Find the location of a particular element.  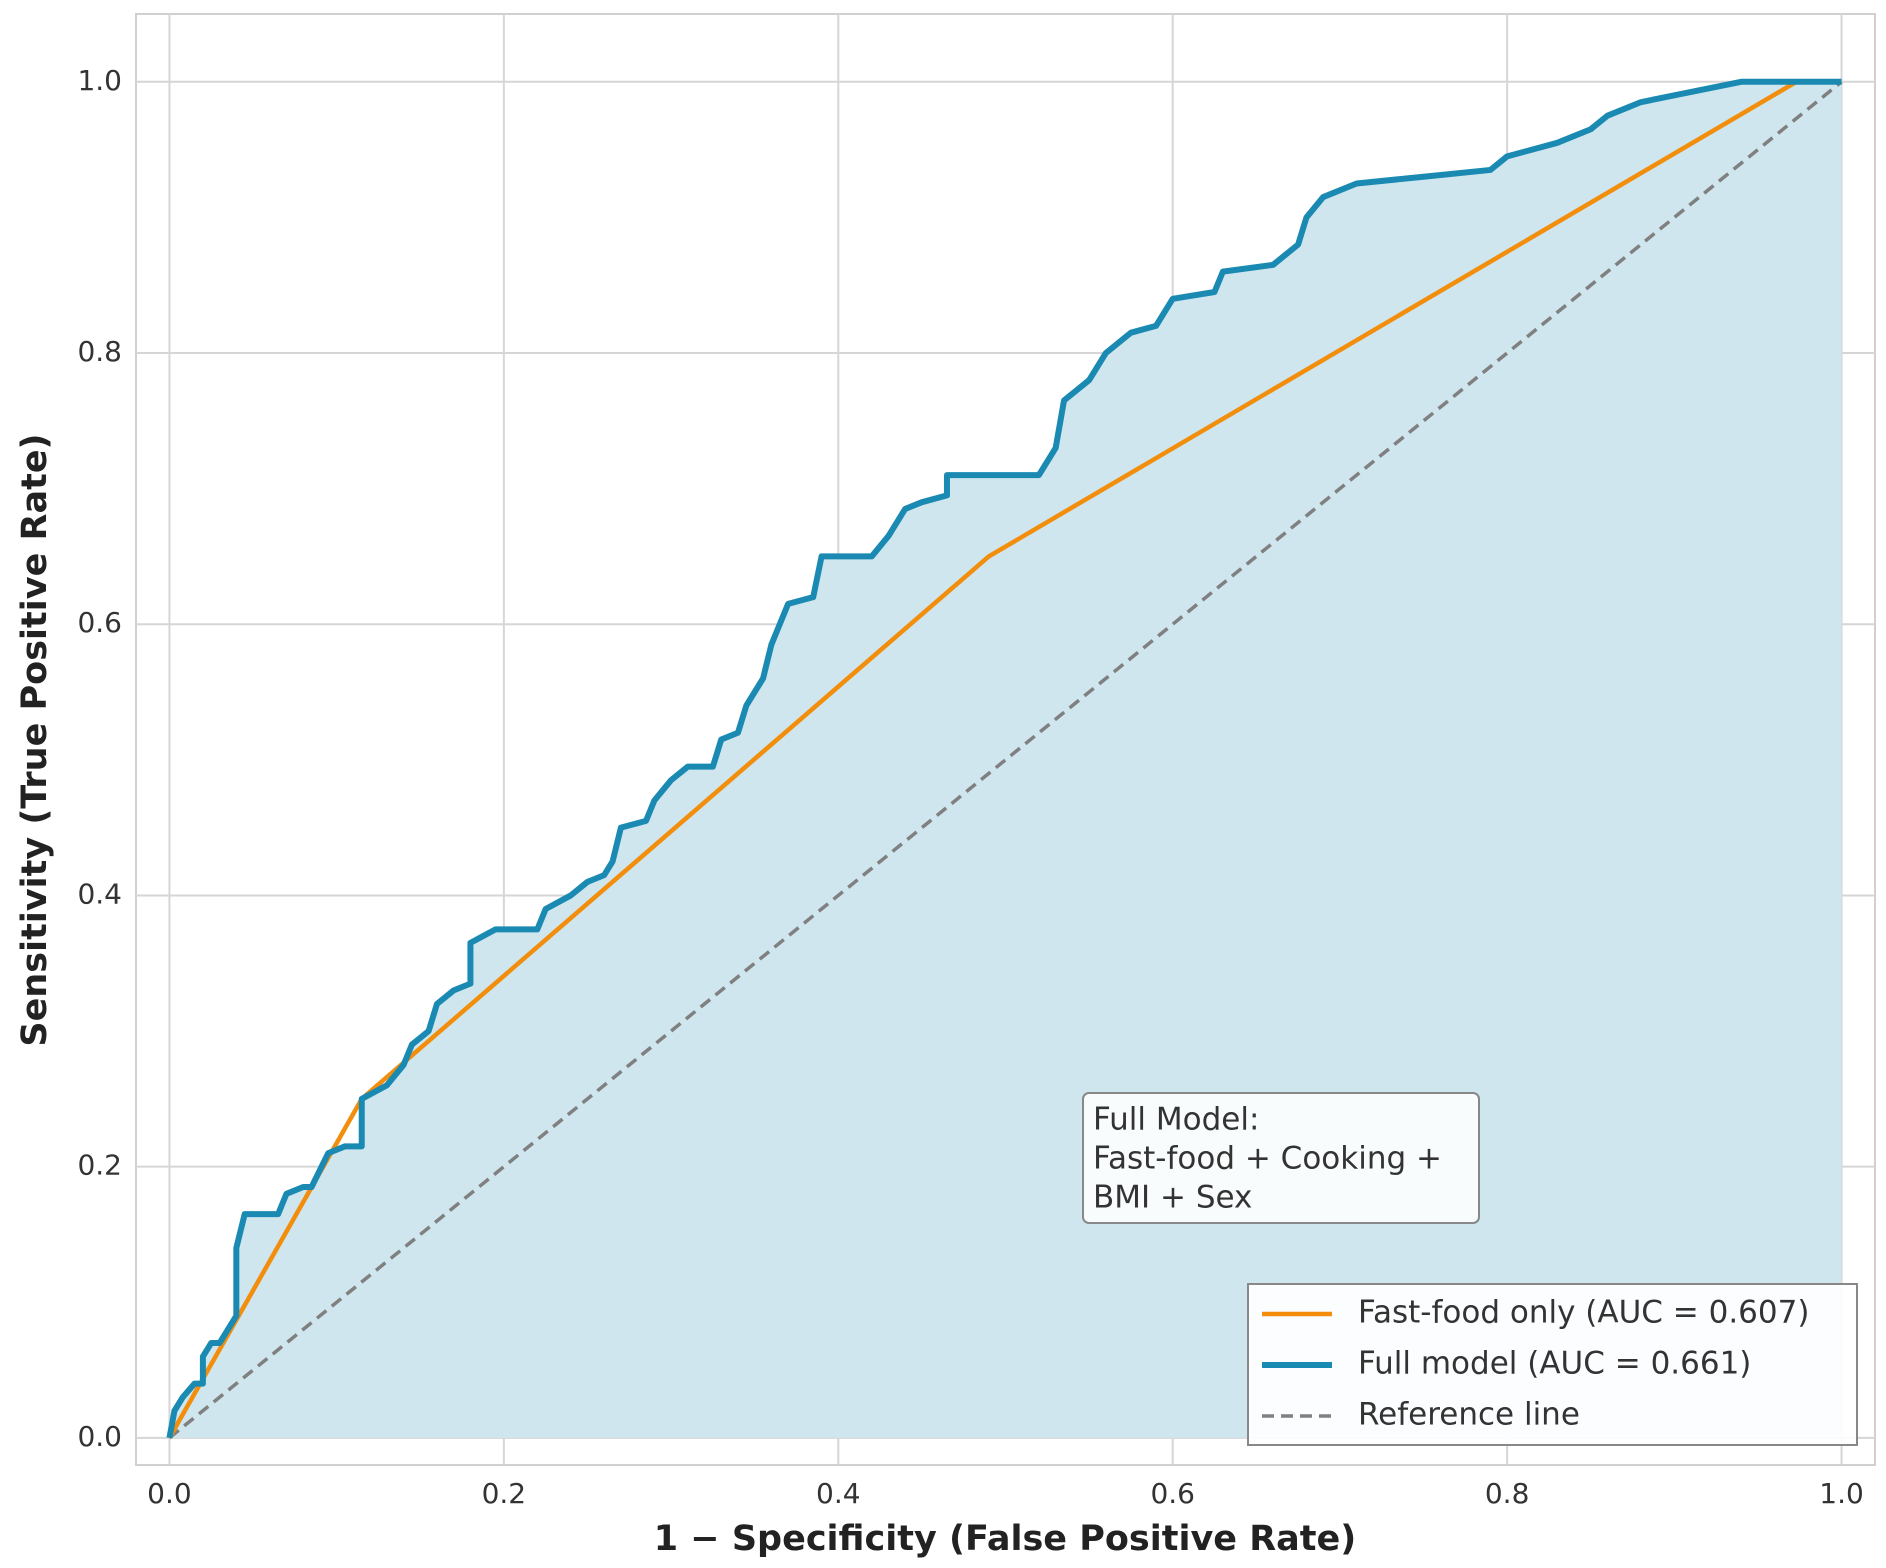

y-tick-label: 1.0 is located at coordinates (99, 80).